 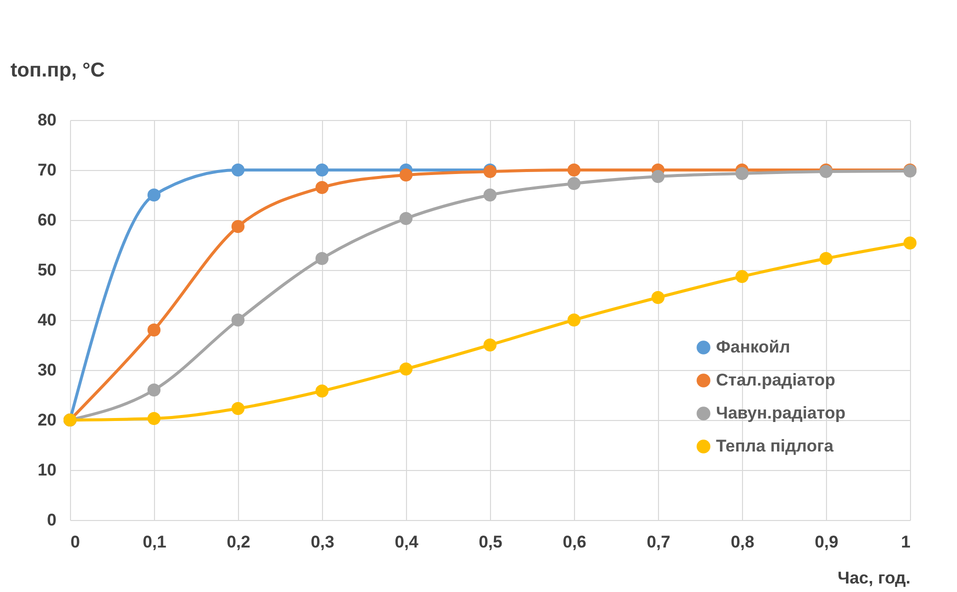 What do you see at coordinates (47, 420) in the screenshot?
I see `y-tick-label: 20` at bounding box center [47, 420].